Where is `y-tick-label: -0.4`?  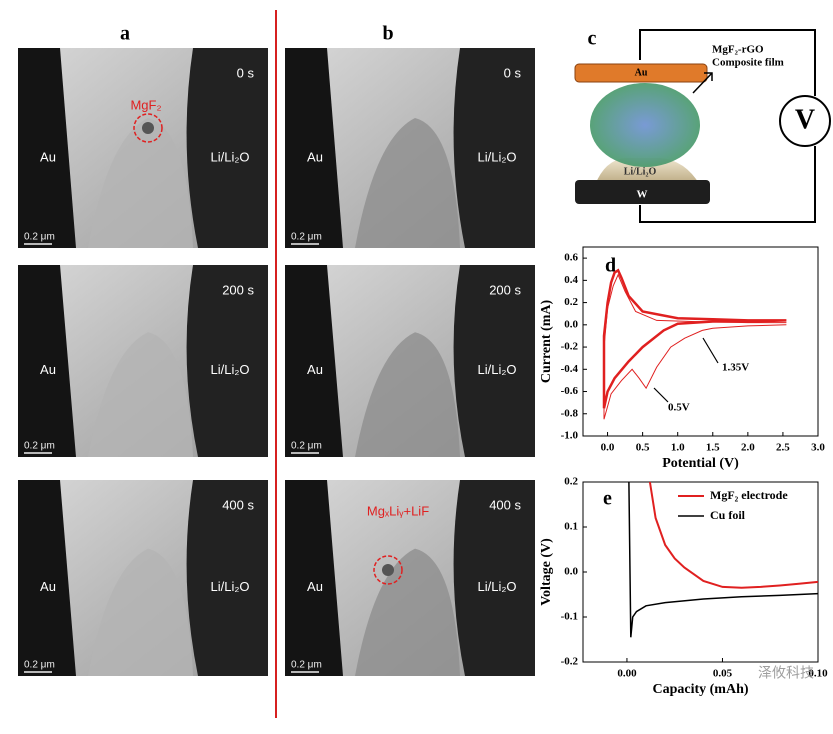 y-tick-label: -0.4 is located at coordinates (570, 369).